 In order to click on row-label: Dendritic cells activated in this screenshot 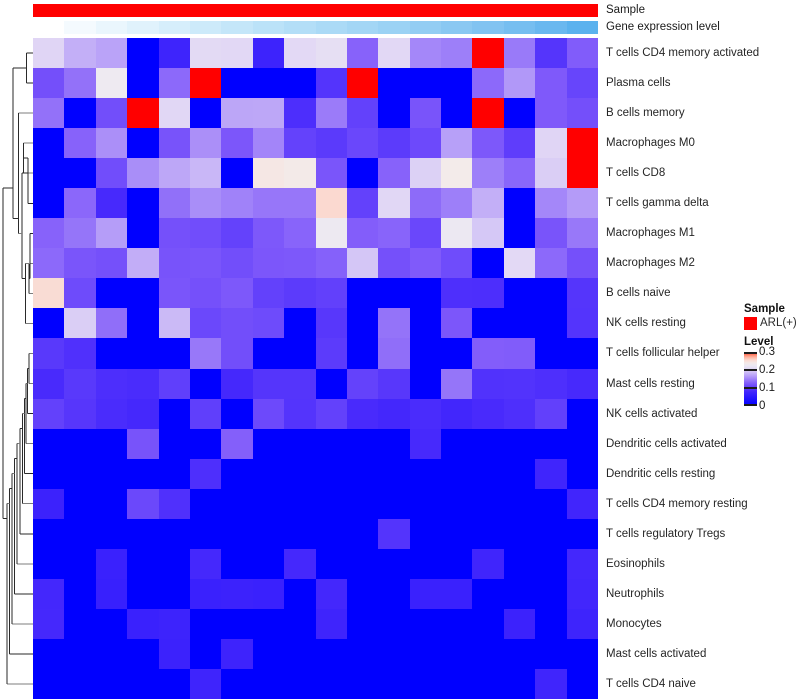, I will do `click(666, 443)`.